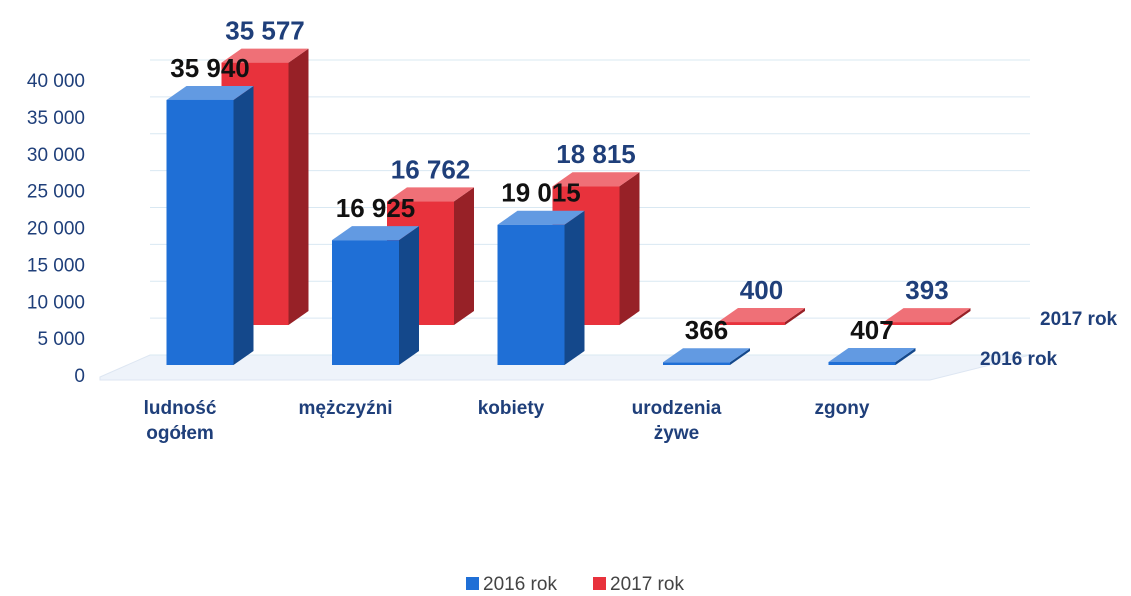 The height and width of the screenshot is (596, 1131). What do you see at coordinates (56, 192) in the screenshot?
I see `y-tick-label: 25 000` at bounding box center [56, 192].